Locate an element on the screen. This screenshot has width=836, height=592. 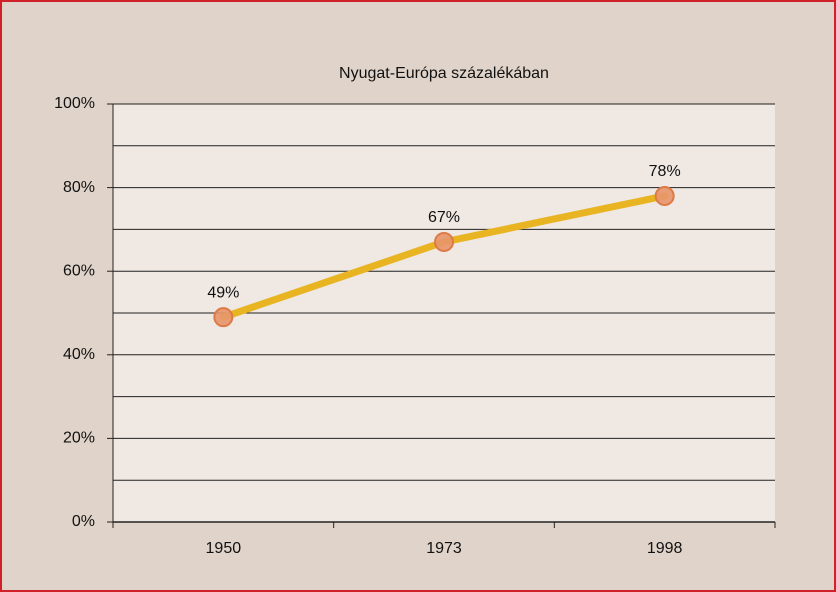
chart-title: Nyugat-Európa százalékában is located at coordinates (444, 73).